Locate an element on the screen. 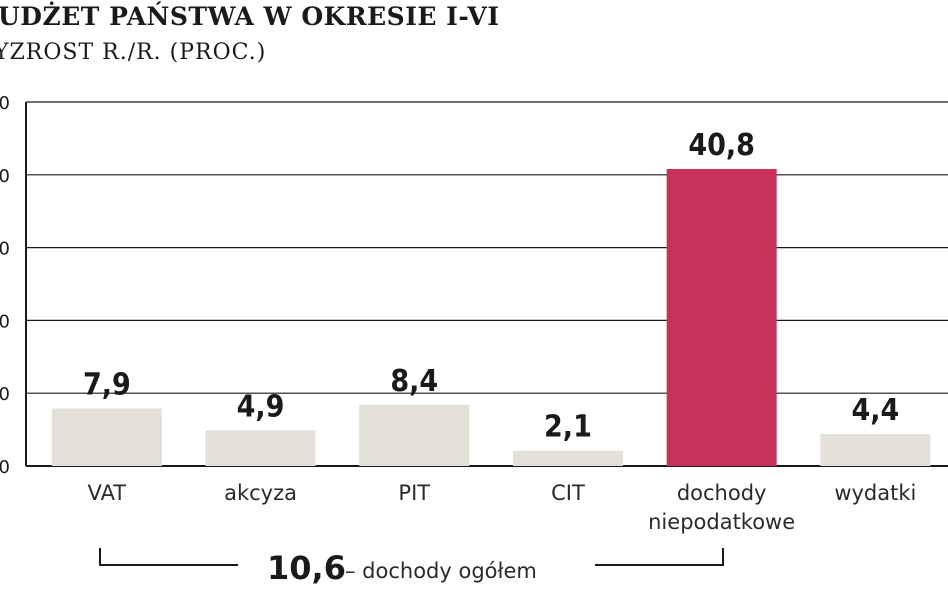 The height and width of the screenshot is (593, 948). bracket-right is located at coordinates (659, 557).